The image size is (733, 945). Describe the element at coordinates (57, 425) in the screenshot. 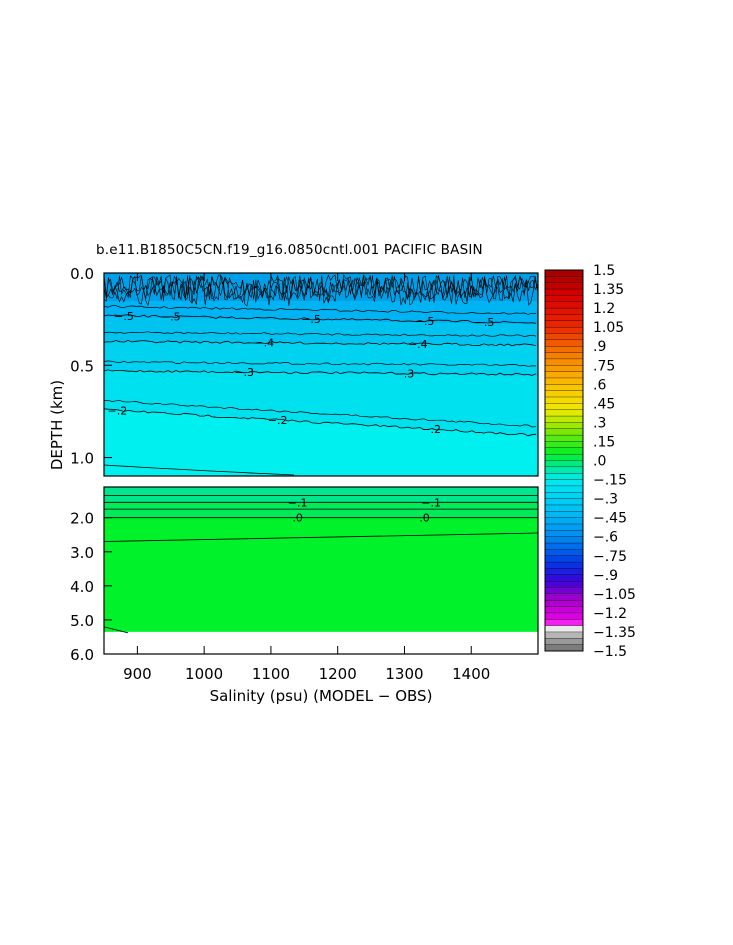

I see `y-axis-label: DEPTH (km)` at that location.